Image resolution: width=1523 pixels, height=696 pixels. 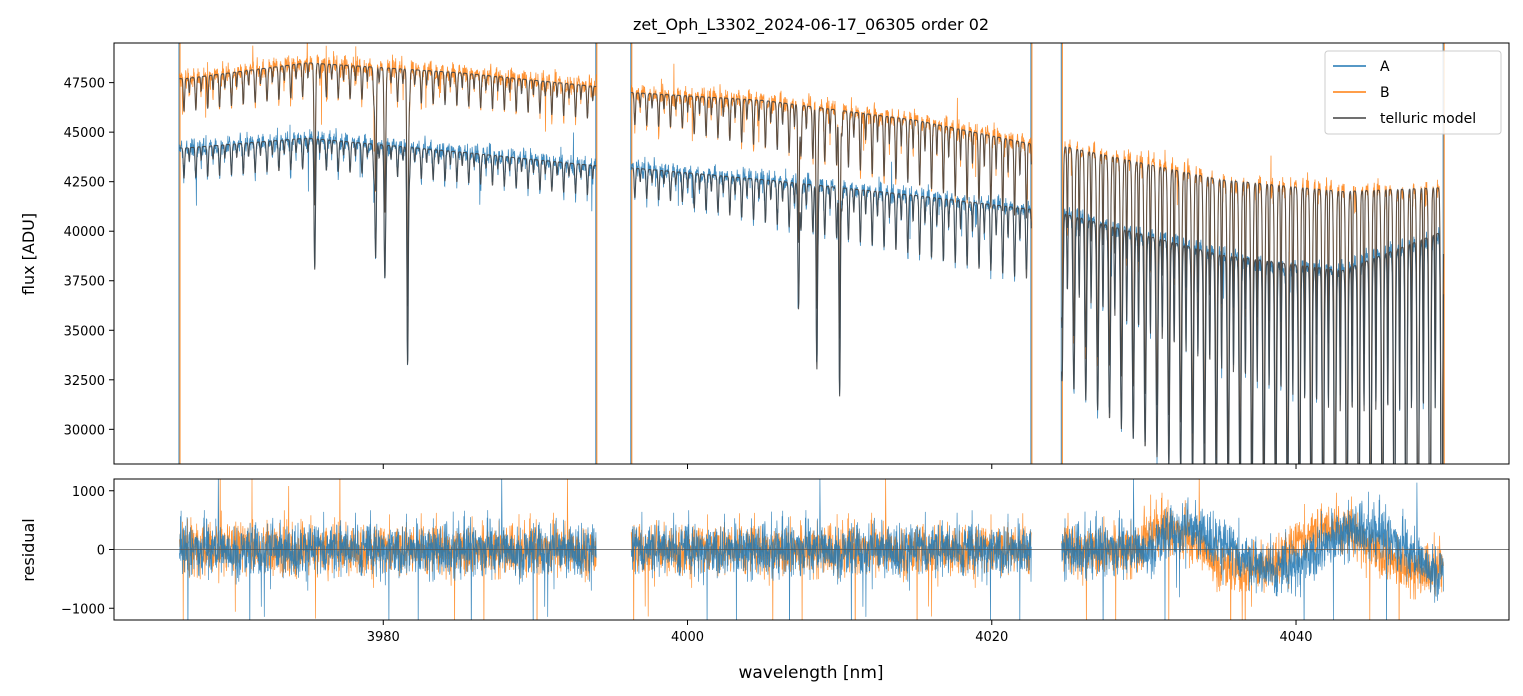 I want to click on flux-line-a, so click(x=831, y=275).